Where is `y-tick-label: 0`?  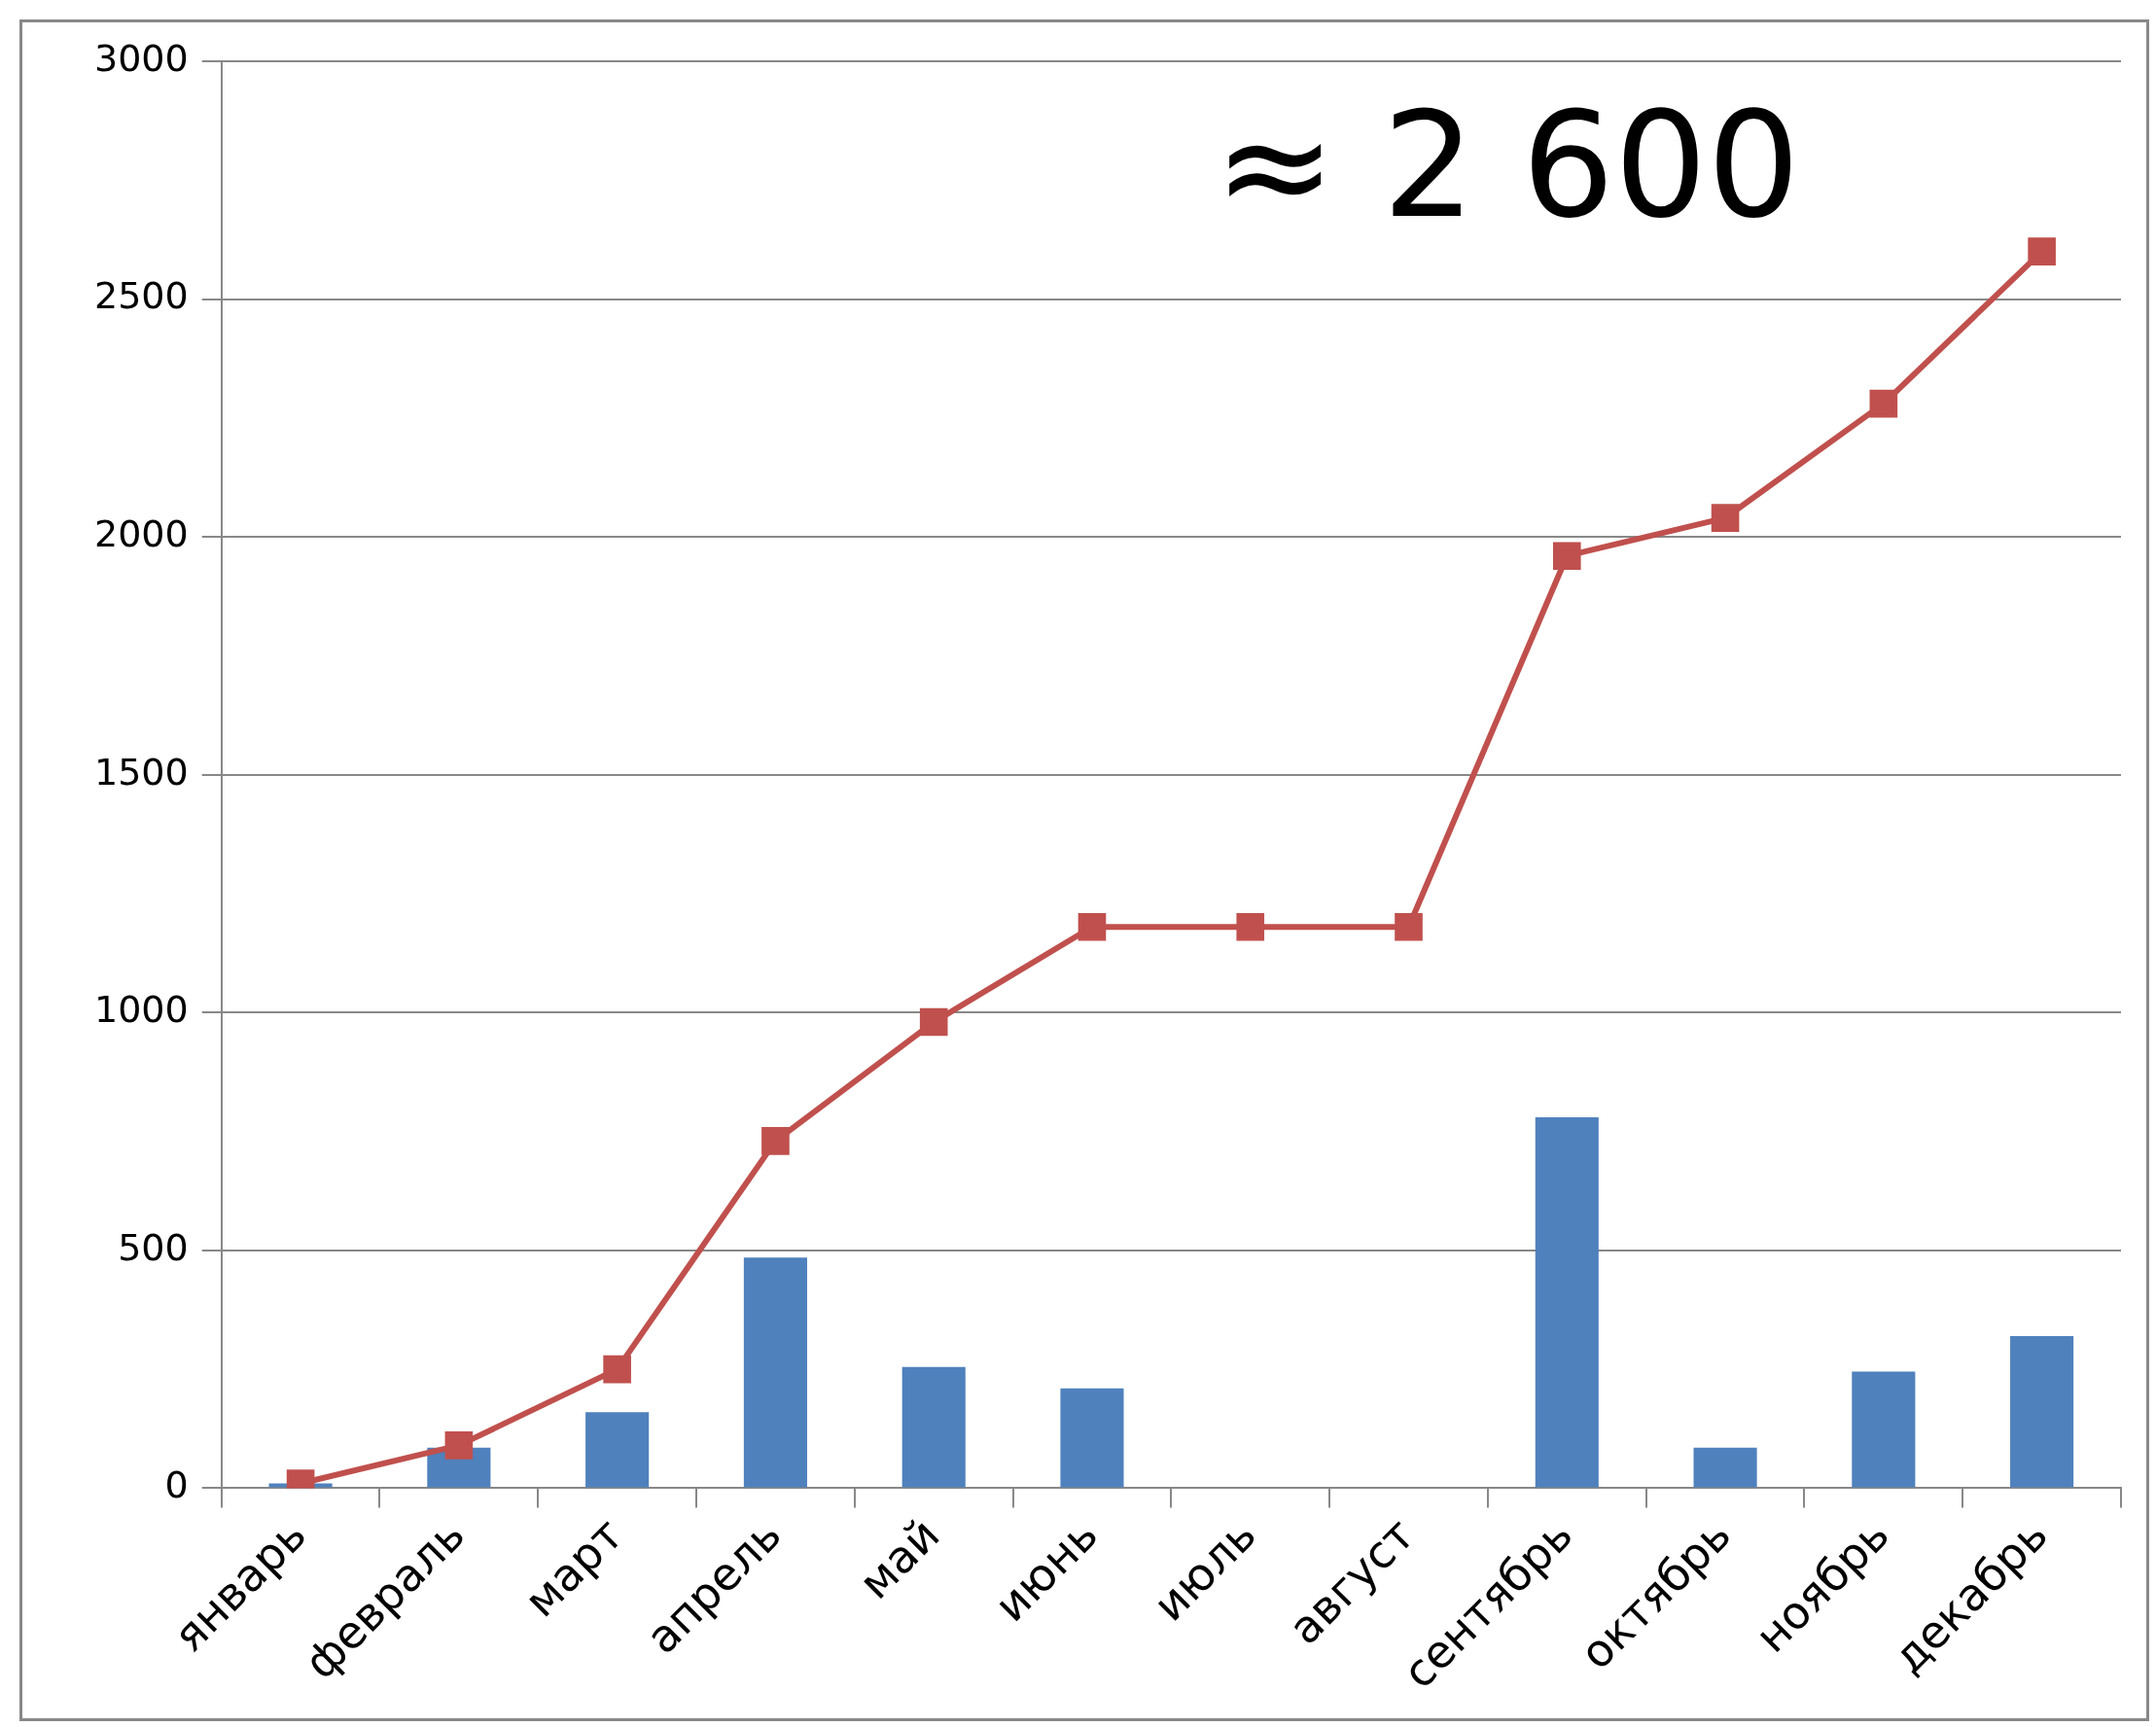 y-tick-label: 0 is located at coordinates (176, 1485).